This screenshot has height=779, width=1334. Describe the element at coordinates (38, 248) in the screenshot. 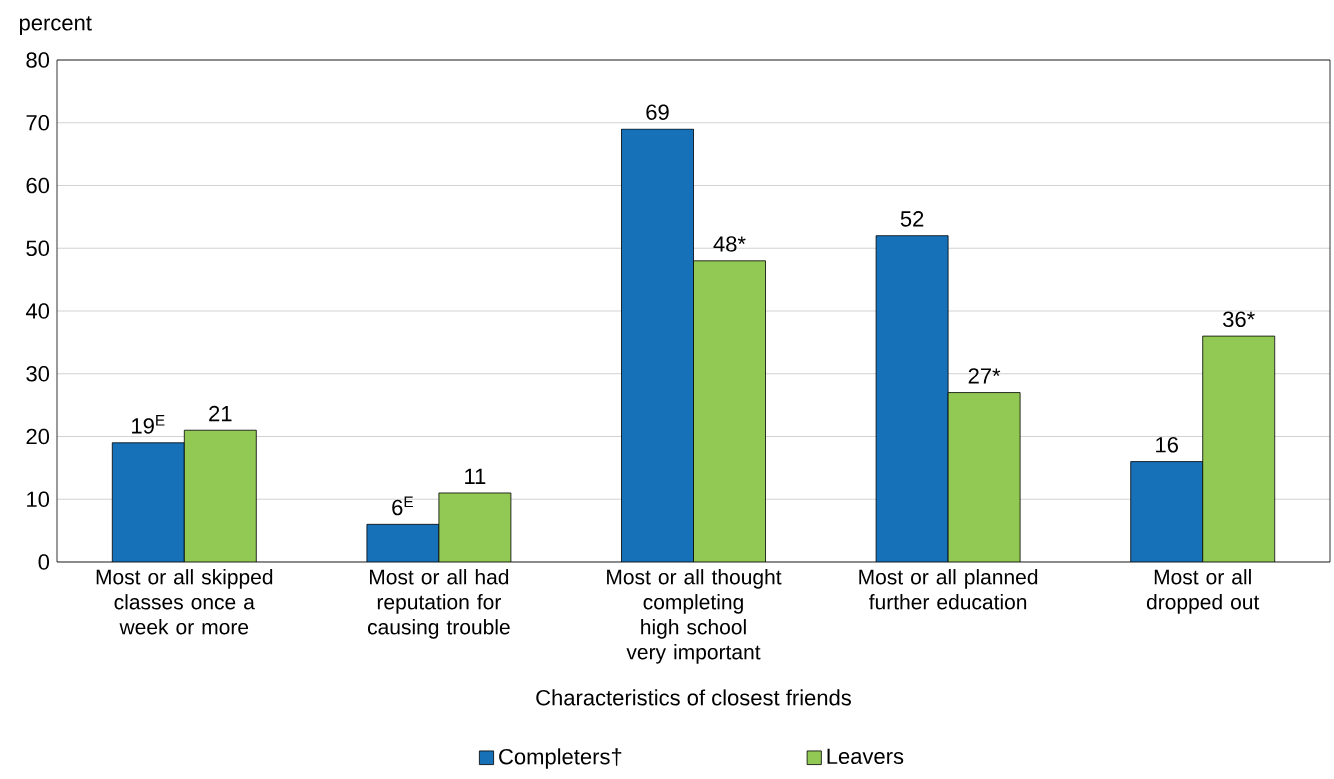

I see `y-tick-label: 50` at that location.